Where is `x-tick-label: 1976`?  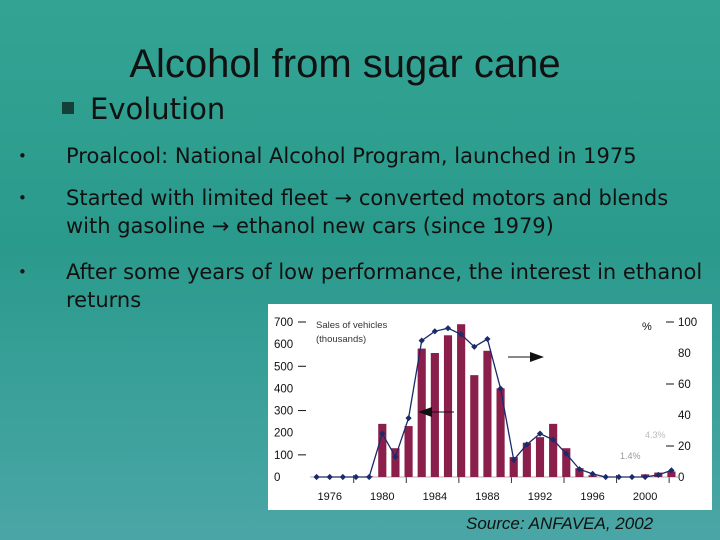
x-tick-label: 1976 is located at coordinates (329, 497).